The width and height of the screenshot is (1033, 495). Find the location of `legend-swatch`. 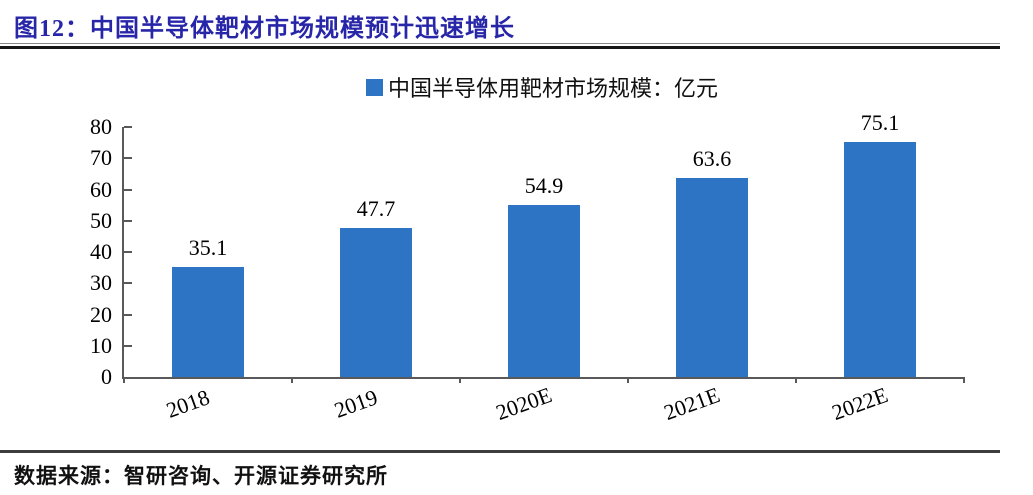

legend-swatch is located at coordinates (374, 87).